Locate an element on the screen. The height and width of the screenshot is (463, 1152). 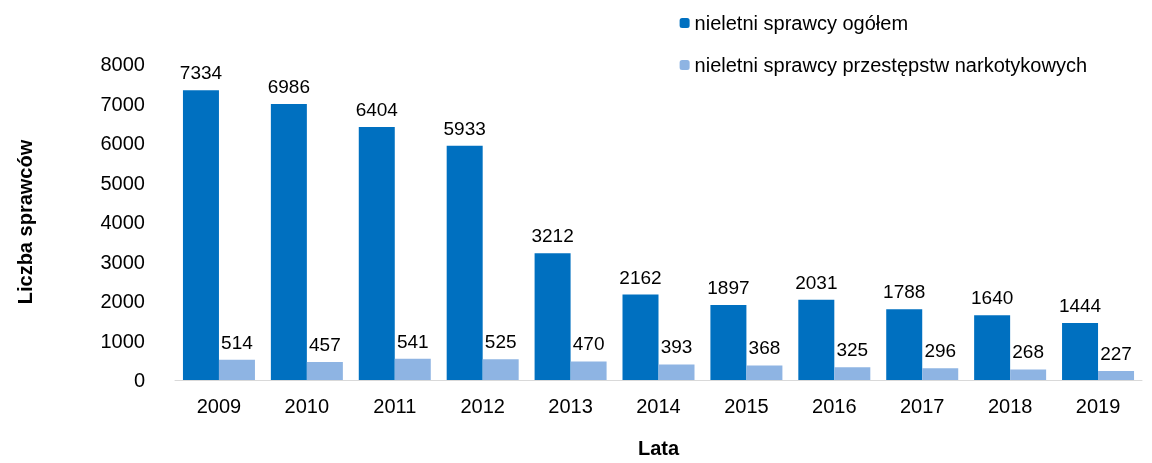
data-label: 296 is located at coordinates (940, 351).